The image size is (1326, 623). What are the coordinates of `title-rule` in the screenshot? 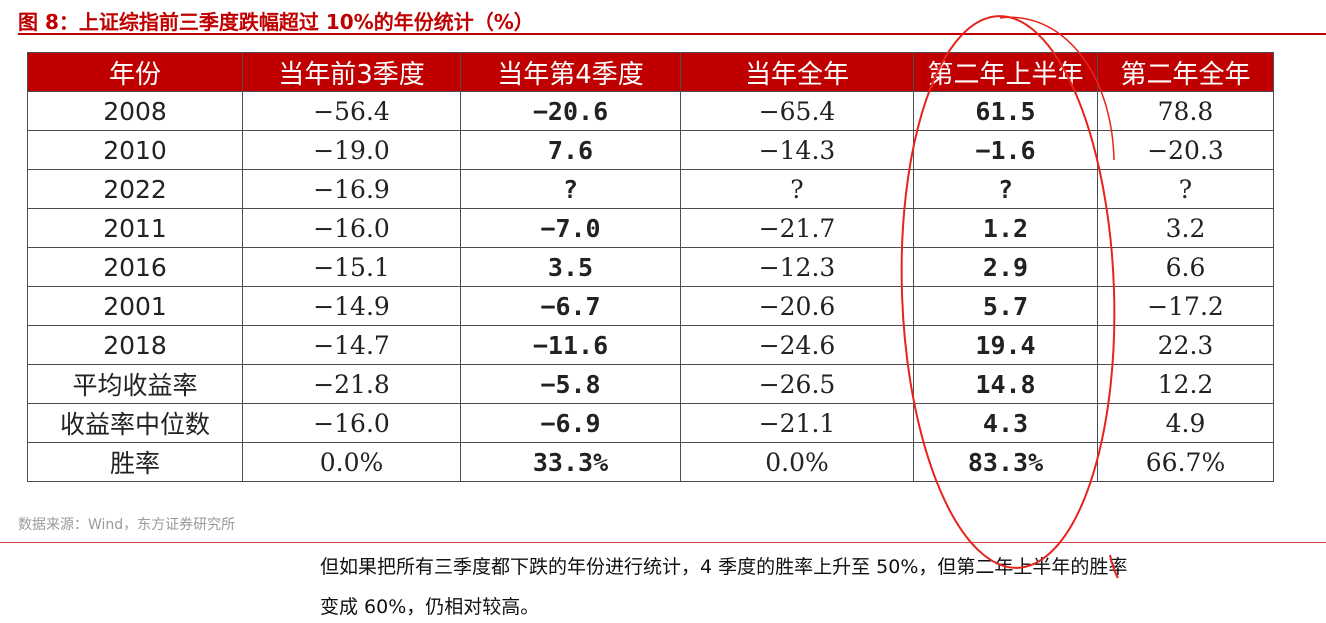 It's located at (672, 34).